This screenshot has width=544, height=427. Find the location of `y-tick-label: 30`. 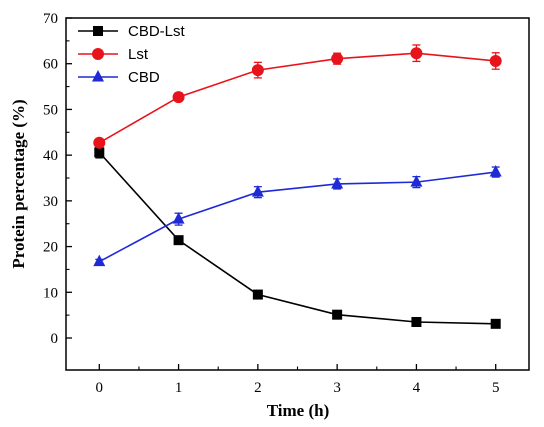

y-tick-label: 30 is located at coordinates (50, 202).